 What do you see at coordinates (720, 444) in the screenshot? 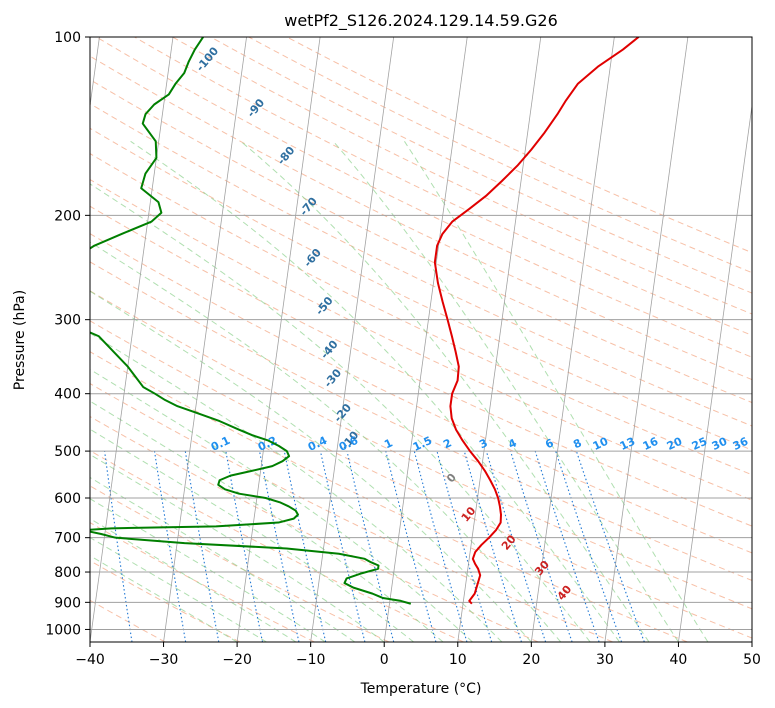
I see `mixing-ratio-label: 30` at bounding box center [720, 444].